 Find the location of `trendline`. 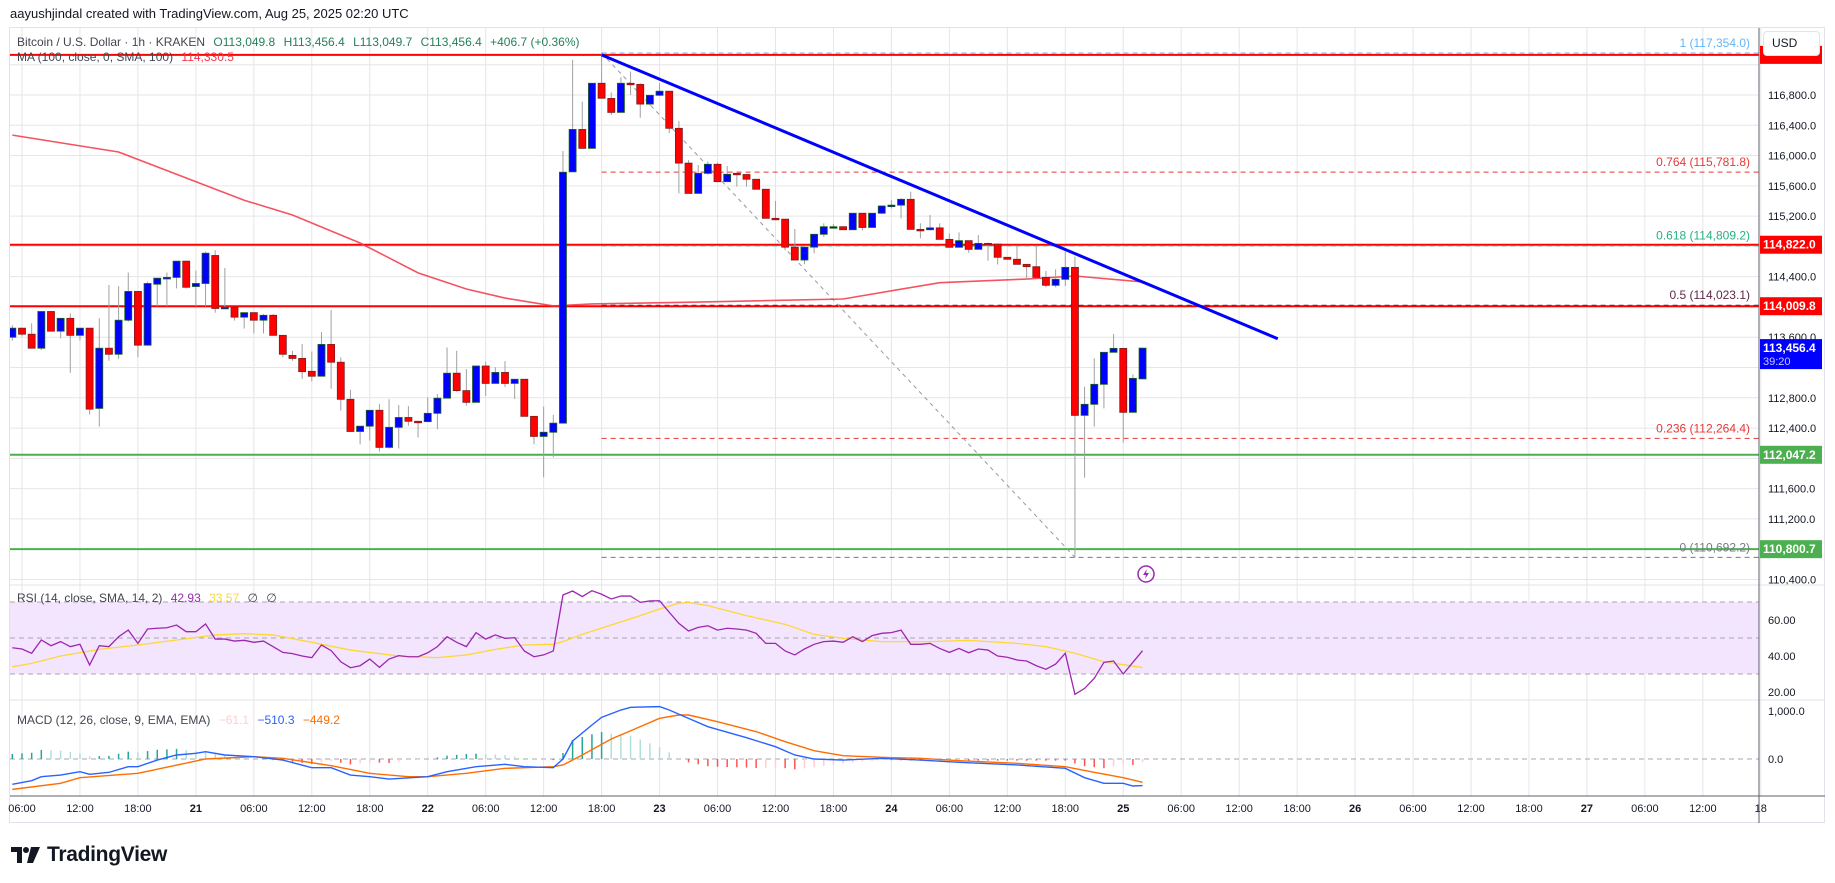

trendline is located at coordinates (940, 197).